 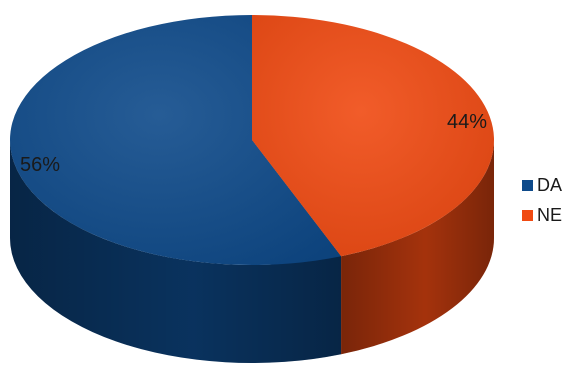 What do you see at coordinates (253, 143) in the screenshot?
I see `pie-data-labels: 56% 44%` at bounding box center [253, 143].